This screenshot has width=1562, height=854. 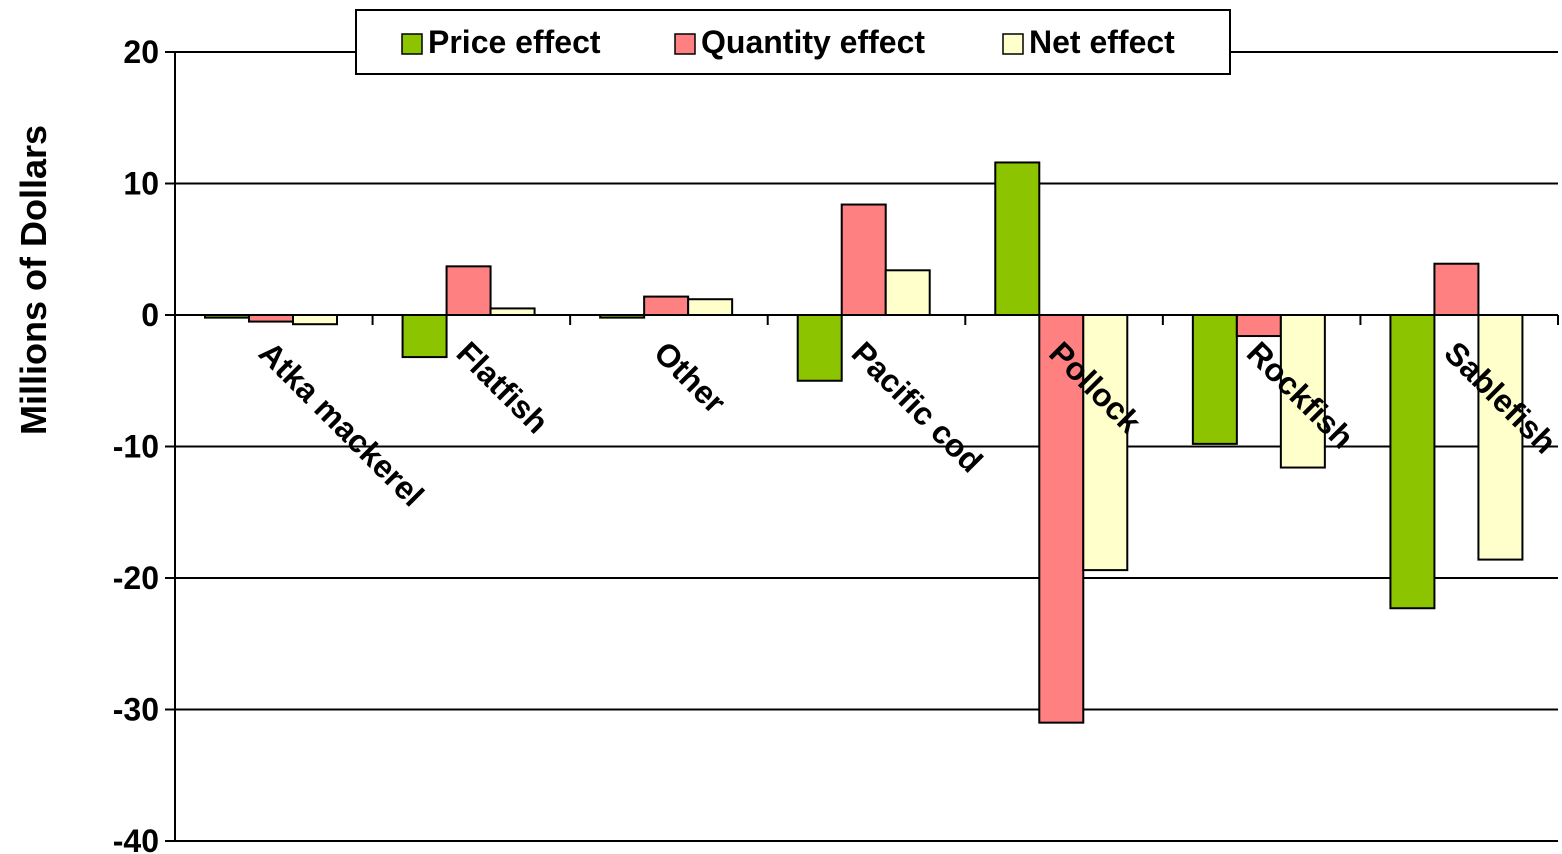 I want to click on y-axis-ticks: 20 10 0 -10 -20 -30 -40, so click(x=144, y=444).